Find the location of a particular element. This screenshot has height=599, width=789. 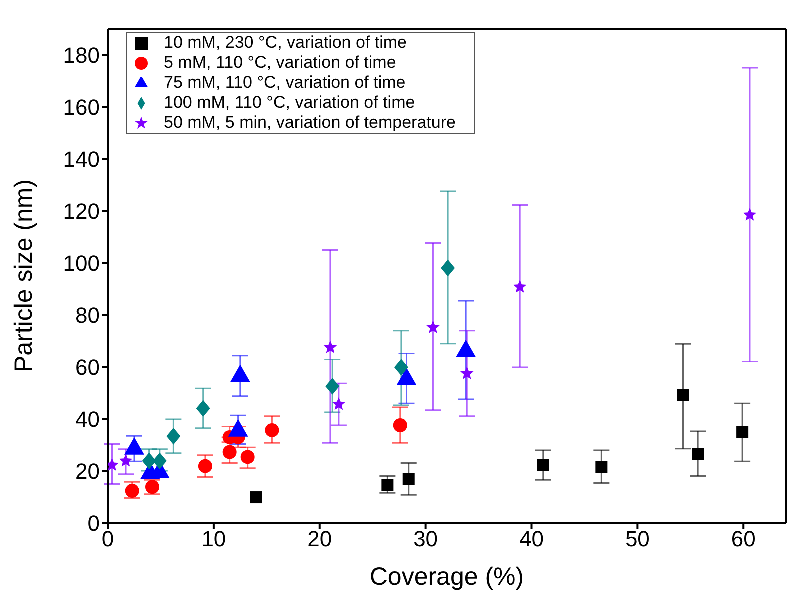

y-tick-label: 180 is located at coordinates (81, 55).